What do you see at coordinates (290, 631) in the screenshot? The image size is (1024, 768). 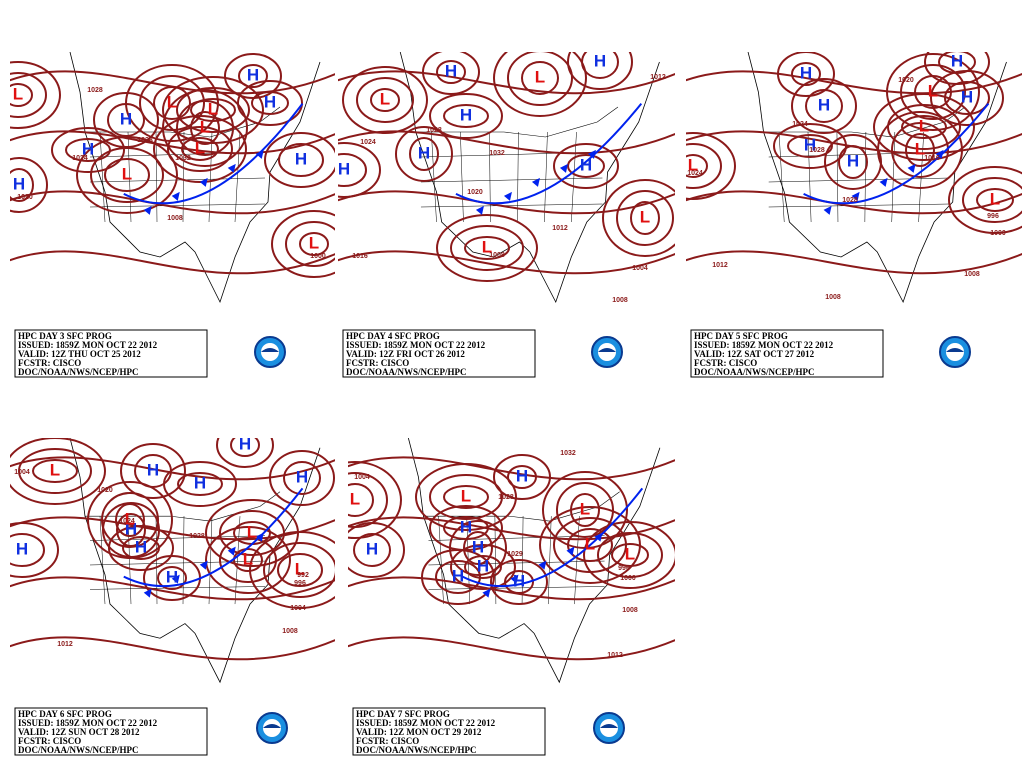 I see `isobar-label: 1008` at bounding box center [290, 631].